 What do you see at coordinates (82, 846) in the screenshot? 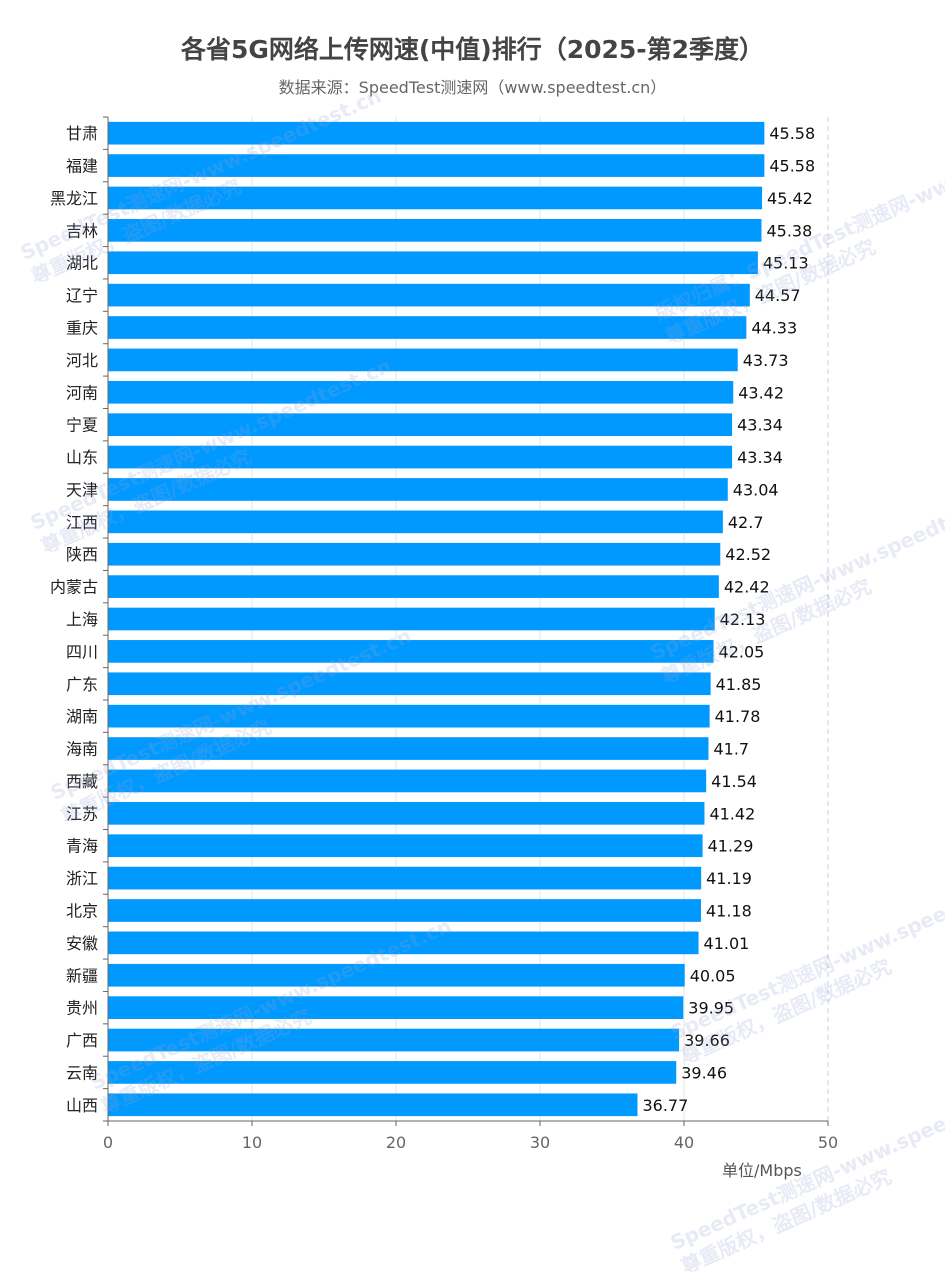
I see `category-label: 青海` at bounding box center [82, 846].